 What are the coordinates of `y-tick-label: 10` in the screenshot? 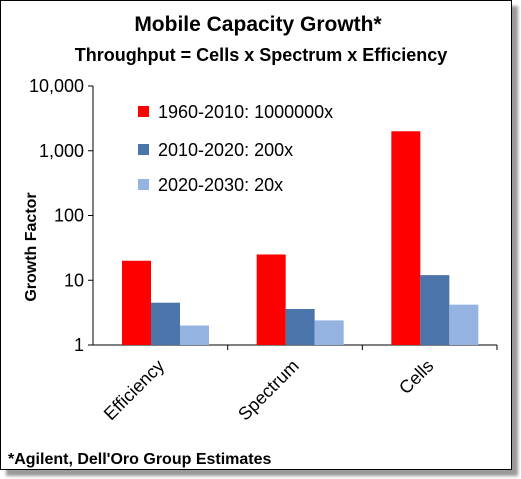 It's located at (74, 280).